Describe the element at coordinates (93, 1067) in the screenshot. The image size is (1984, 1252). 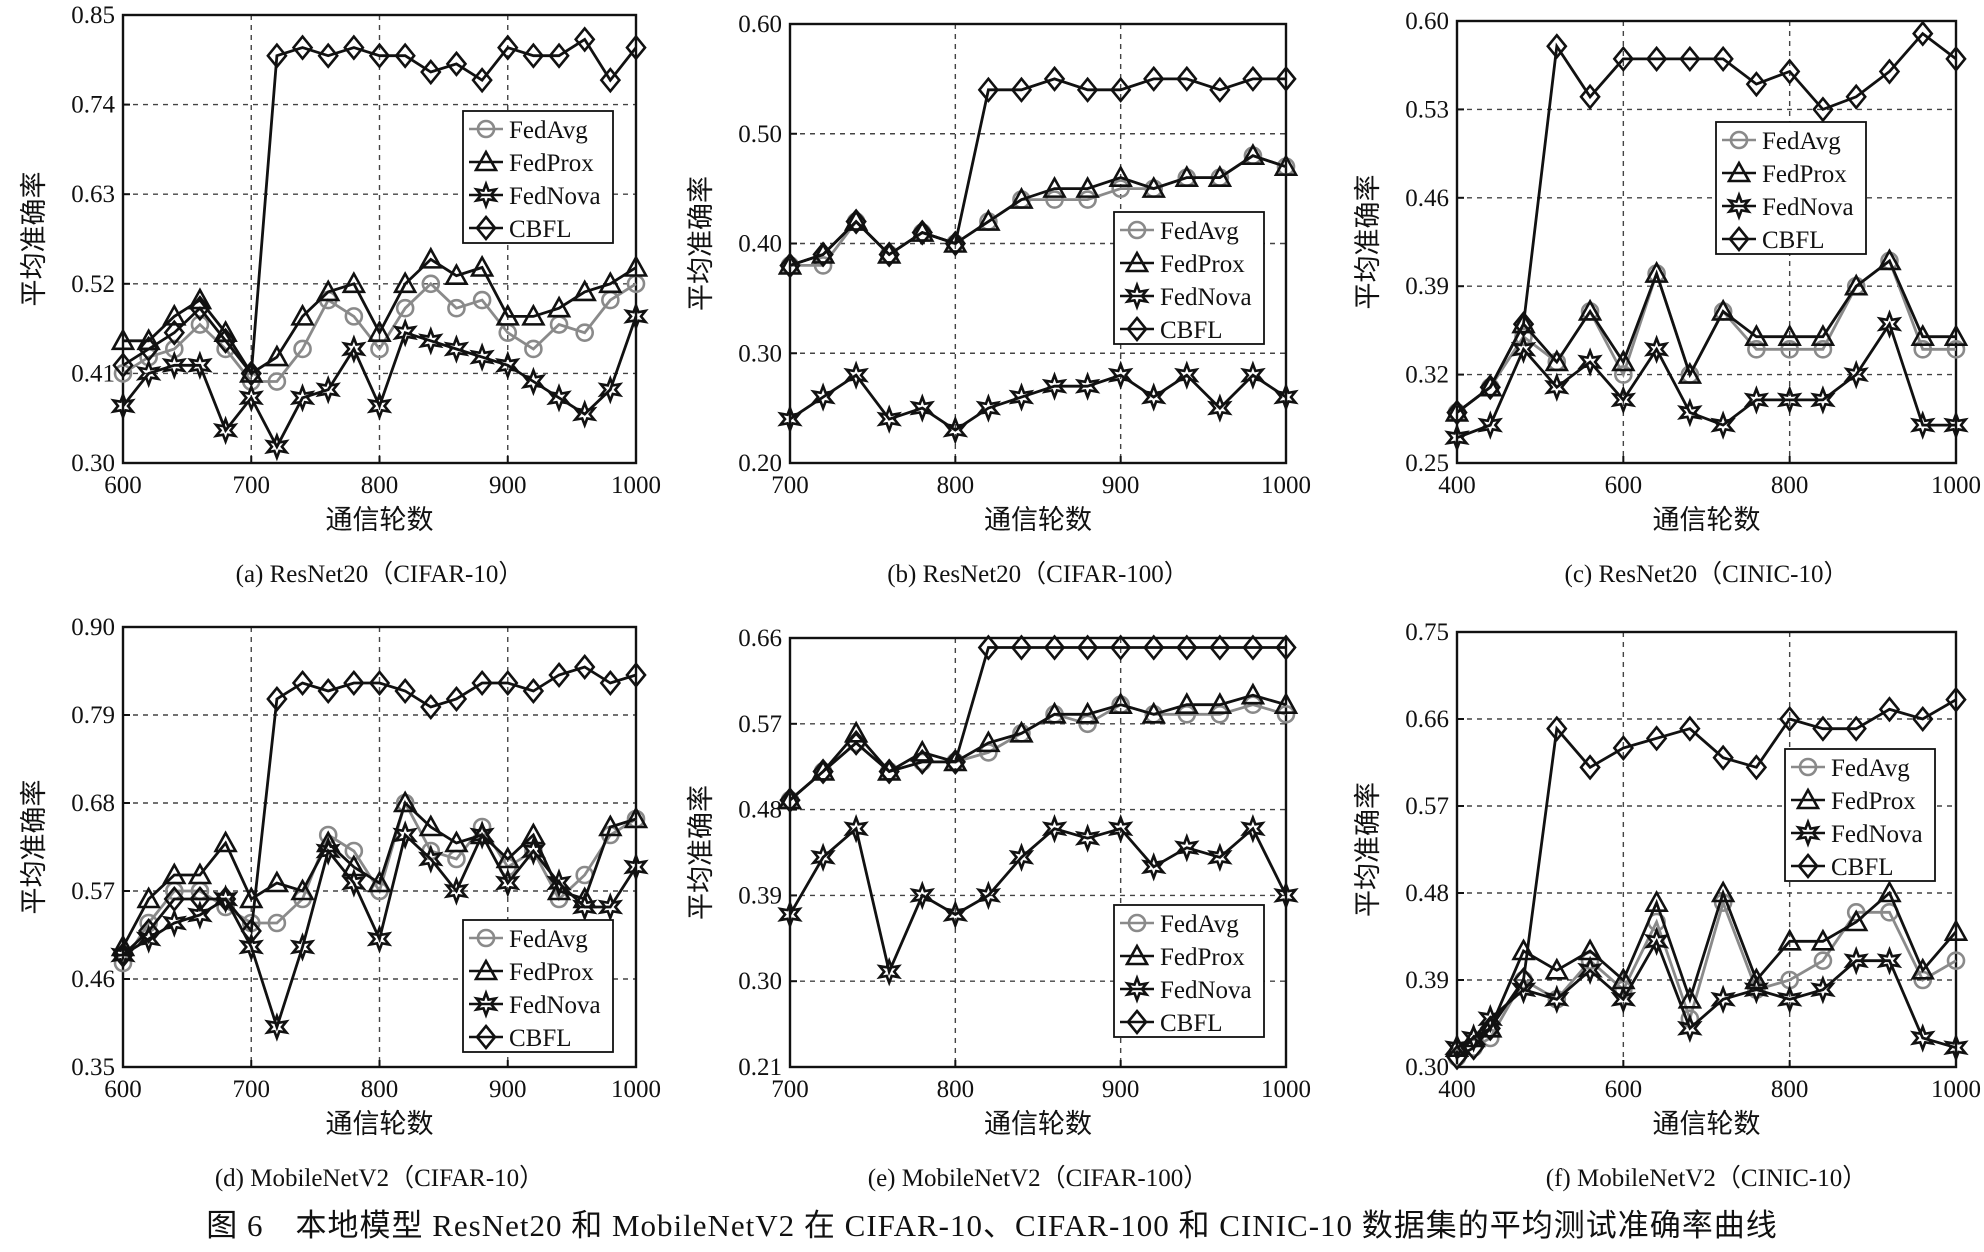
I see `y-tick-label: 0.35` at that location.